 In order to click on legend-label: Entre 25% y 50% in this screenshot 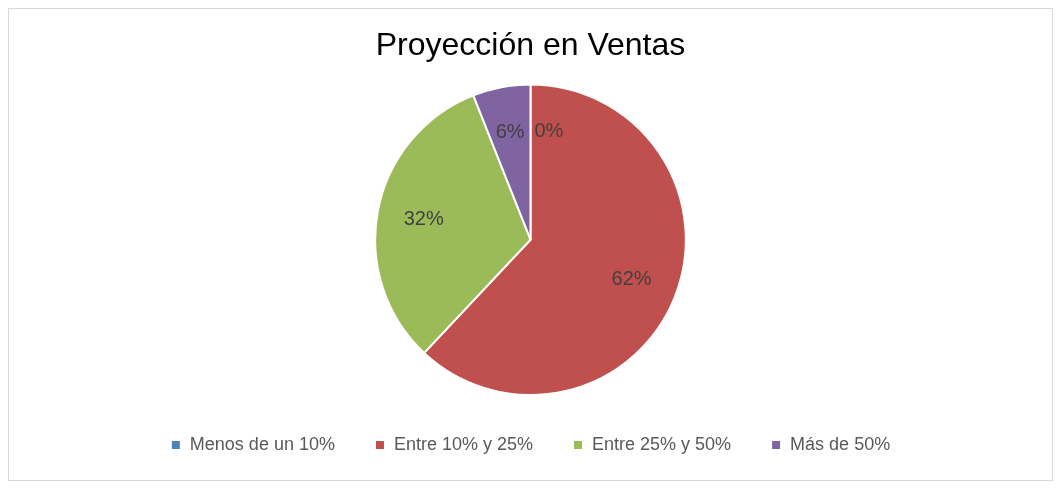, I will do `click(662, 443)`.